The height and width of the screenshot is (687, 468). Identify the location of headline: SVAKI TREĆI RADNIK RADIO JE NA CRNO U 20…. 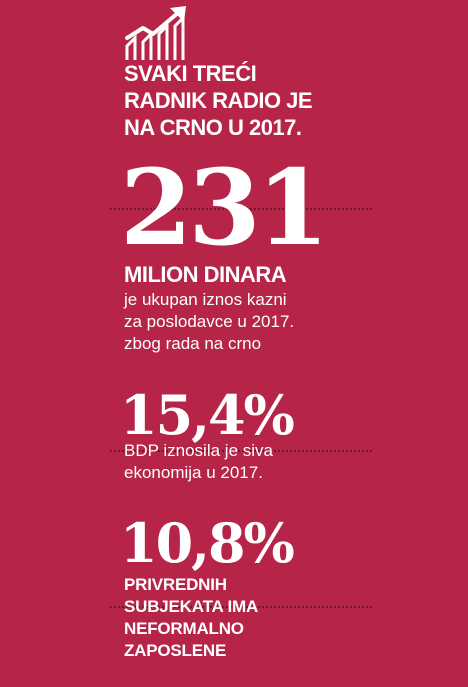
(218, 100).